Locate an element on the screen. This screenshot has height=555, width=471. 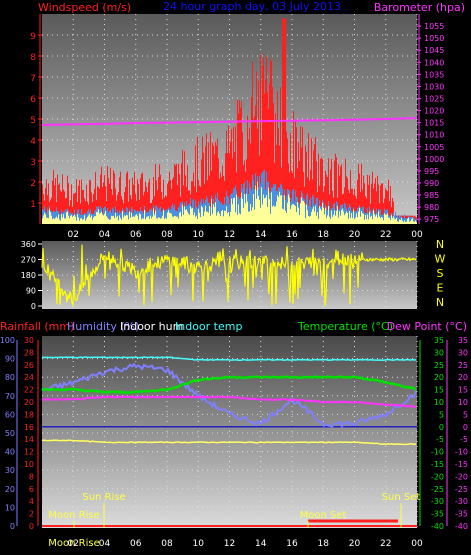
barometer-tick-label: 1030 is located at coordinates (434, 86).